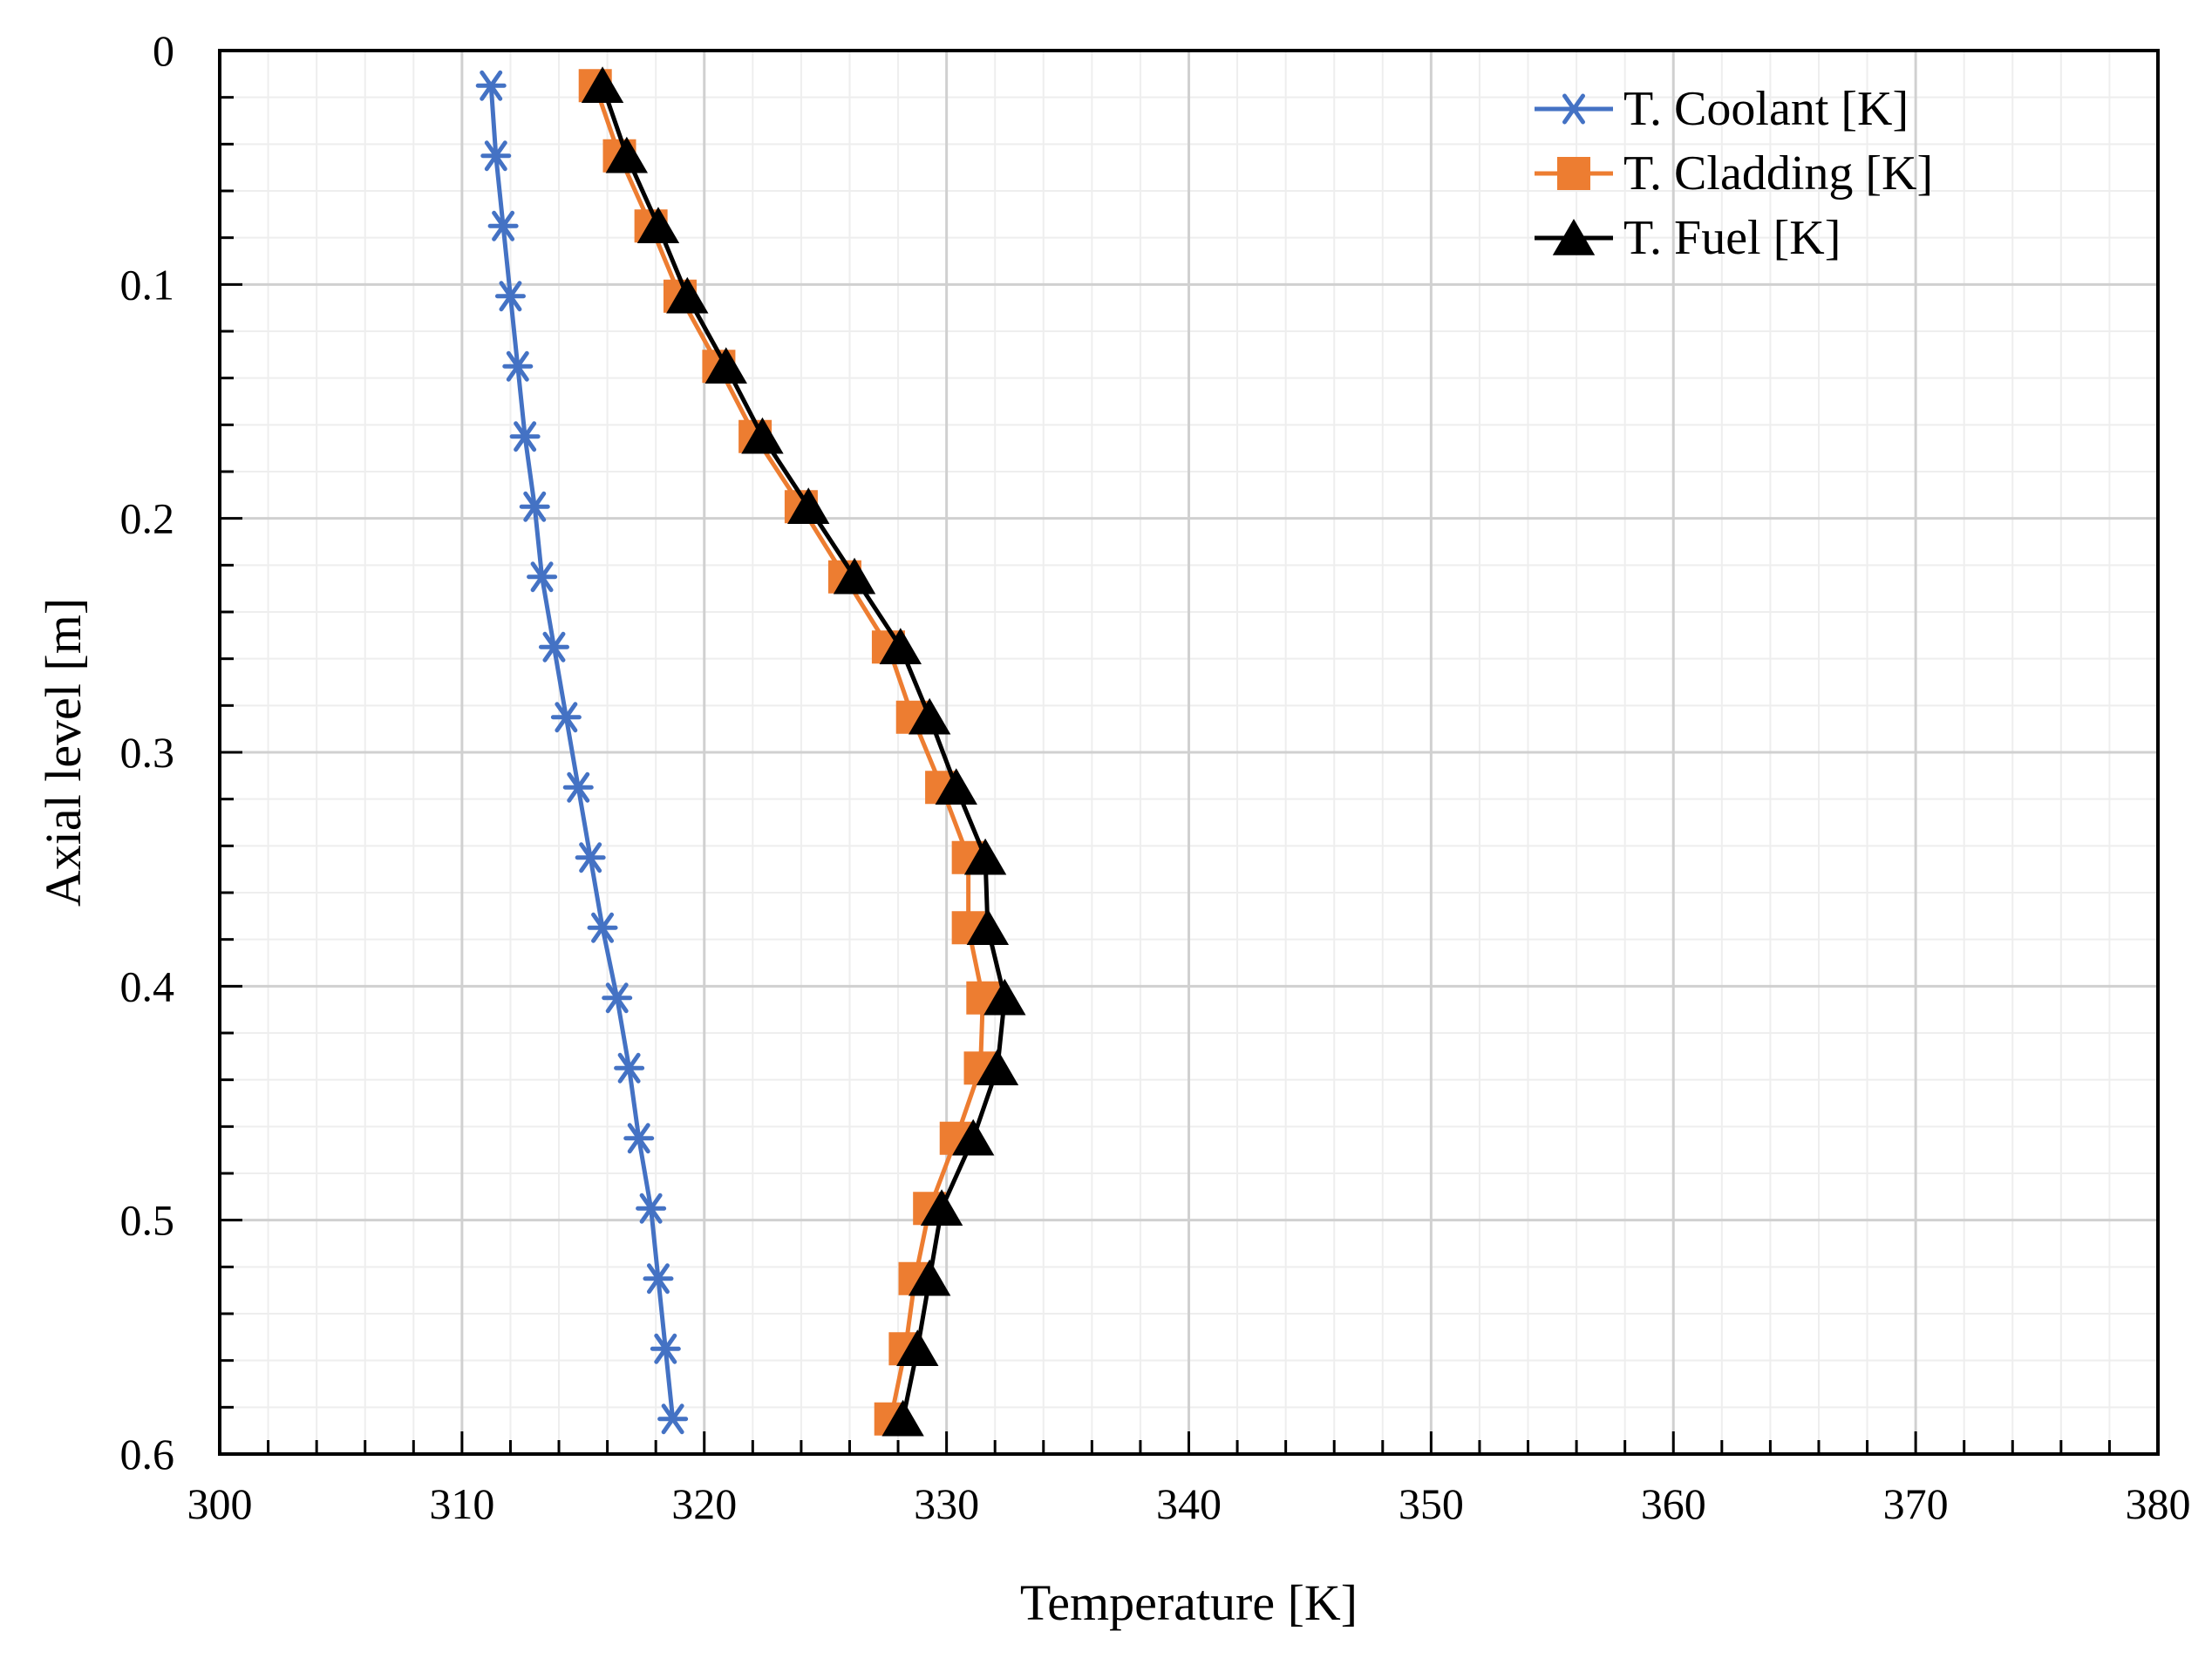 The height and width of the screenshot is (1665, 2212). I want to click on x-tick-label: 350, so click(1431, 1503).